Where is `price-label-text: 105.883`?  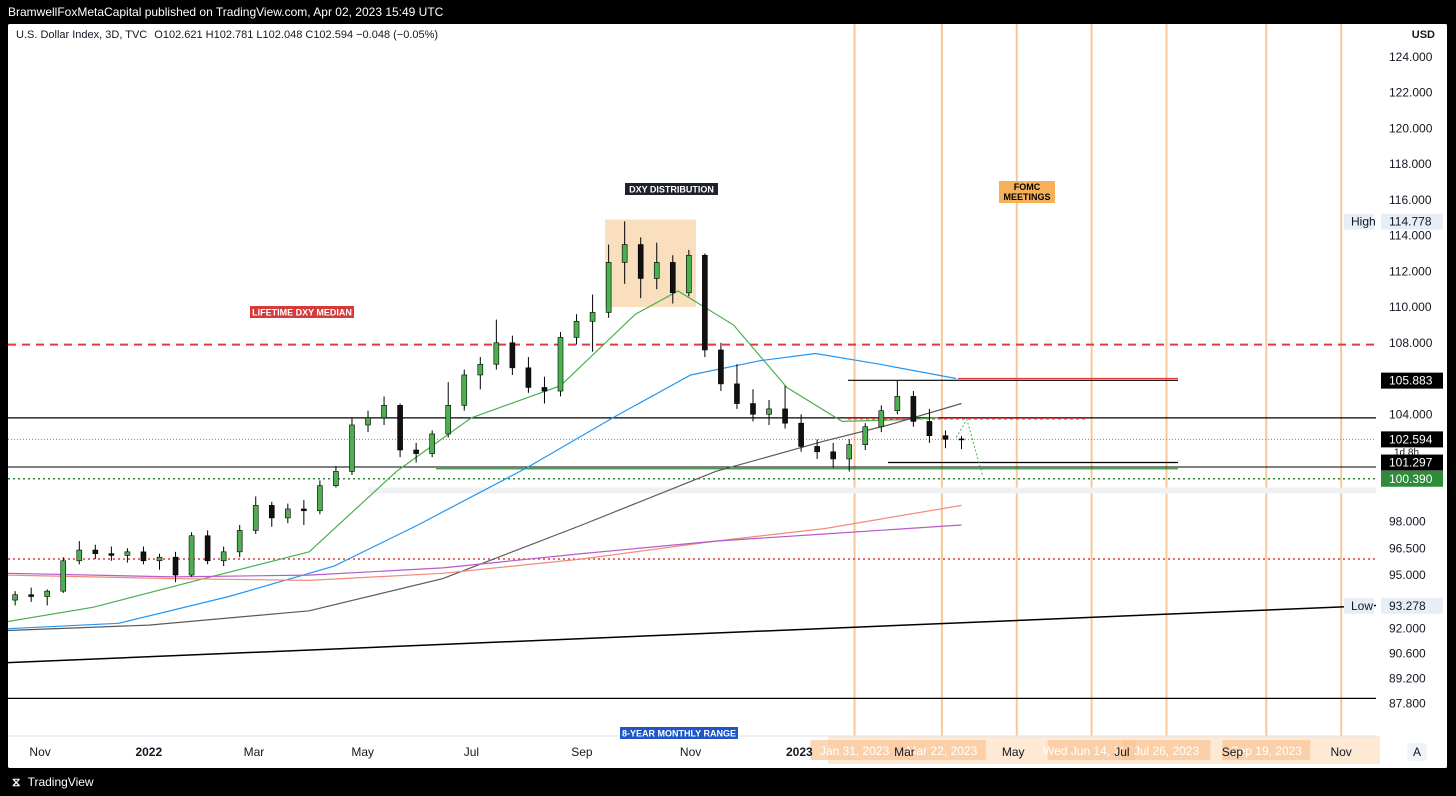
price-label-text: 105.883 is located at coordinates (1411, 381).